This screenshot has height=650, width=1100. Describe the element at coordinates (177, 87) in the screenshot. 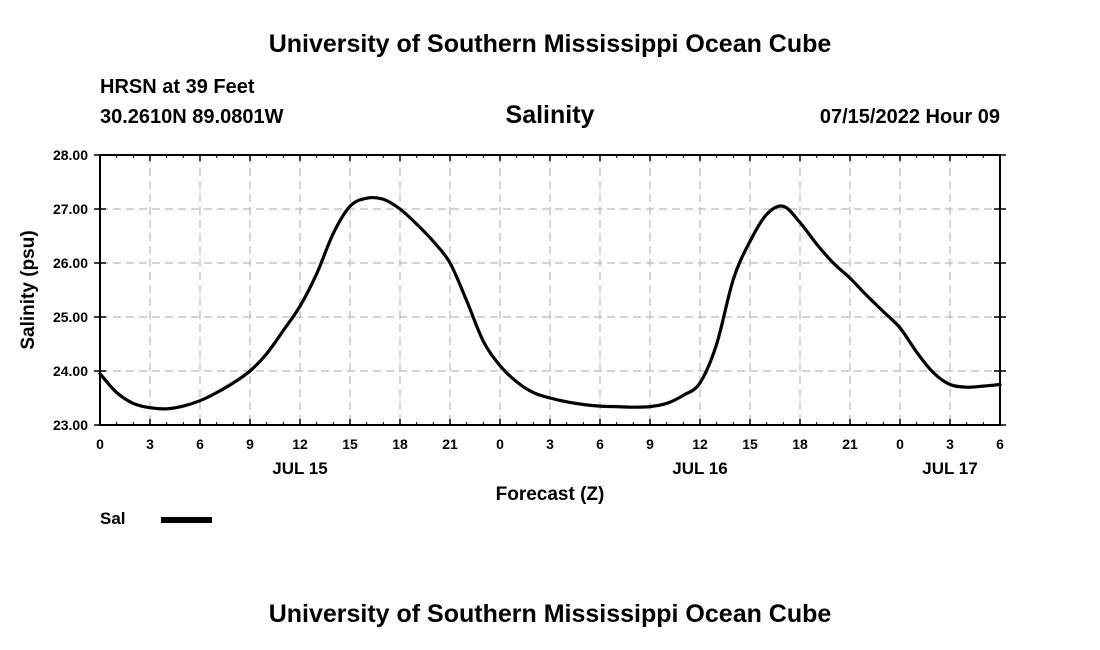

I see `station-label: HRSN at 39 Feet` at that location.